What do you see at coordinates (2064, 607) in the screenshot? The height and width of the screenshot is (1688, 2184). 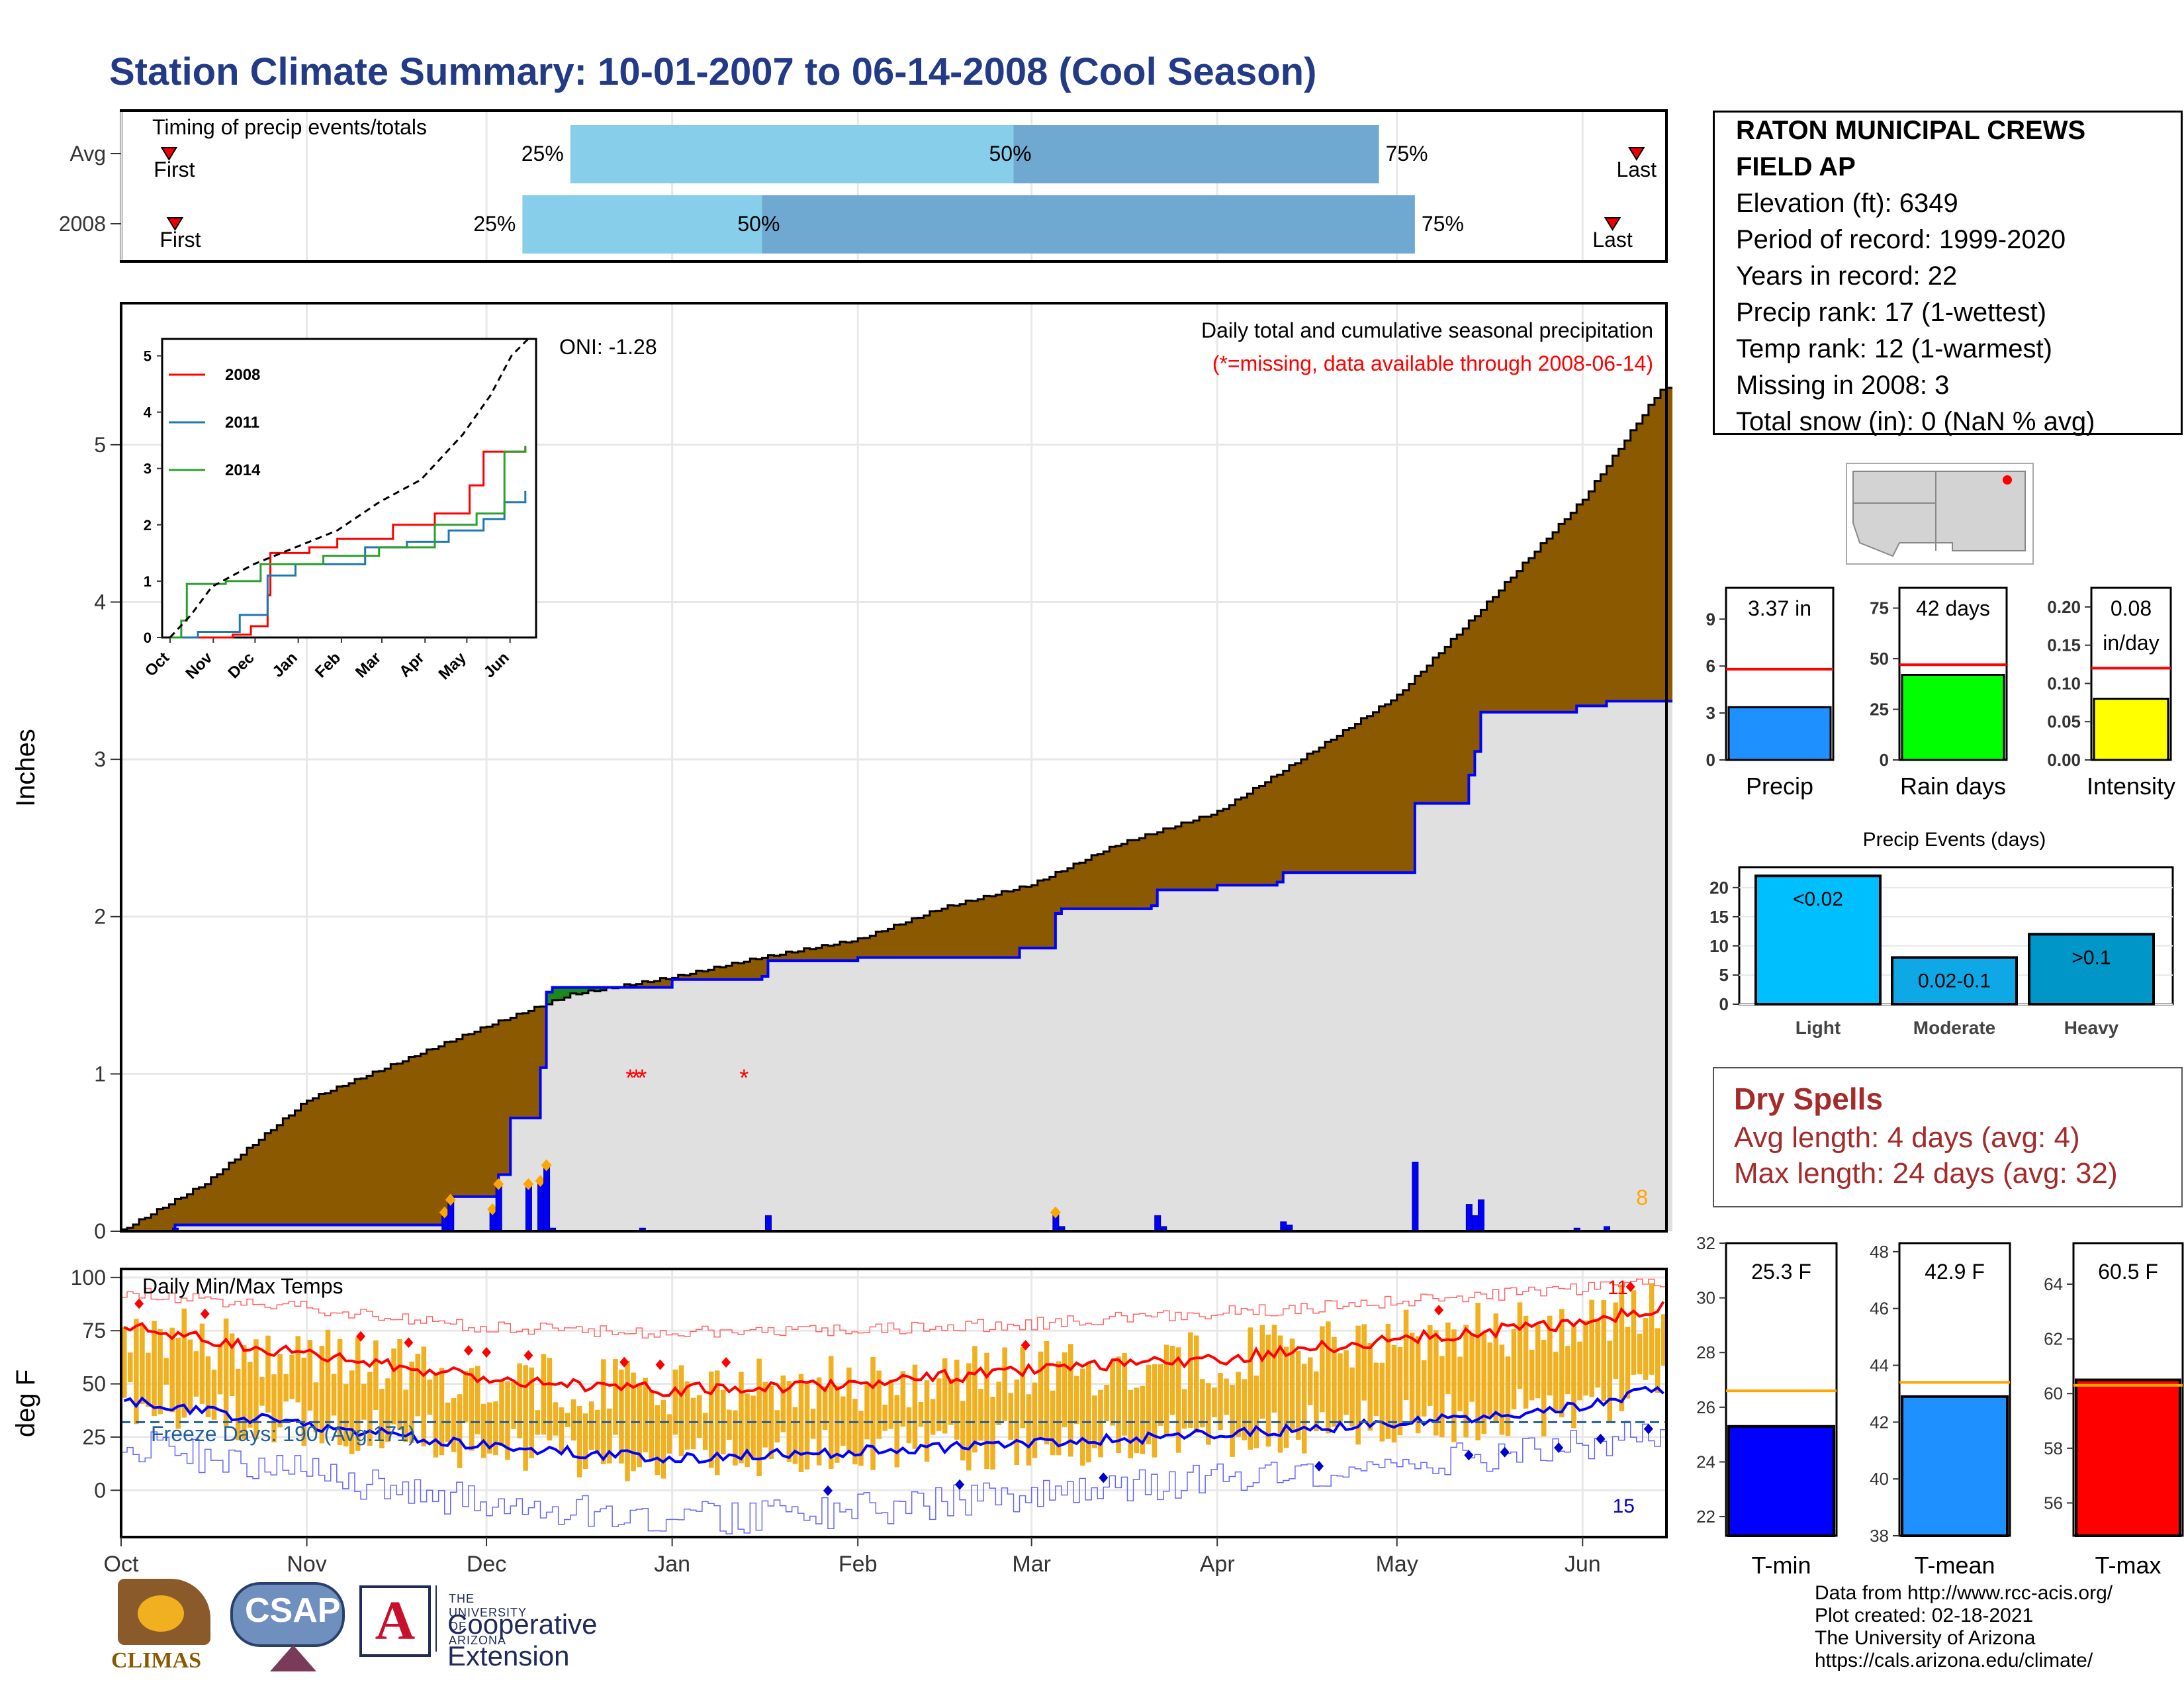 I see `psum-y-tick-label: 0.20` at bounding box center [2064, 607].